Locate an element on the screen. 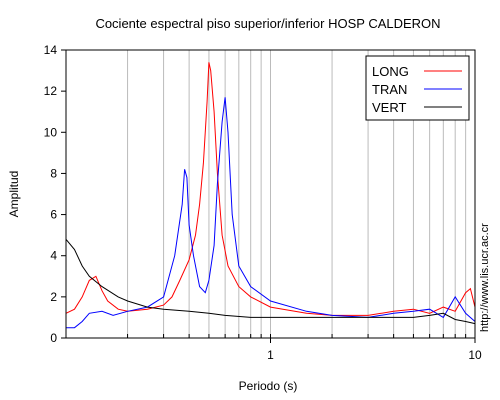 The image size is (500, 400). legend-label-long: LONG is located at coordinates (390, 71).